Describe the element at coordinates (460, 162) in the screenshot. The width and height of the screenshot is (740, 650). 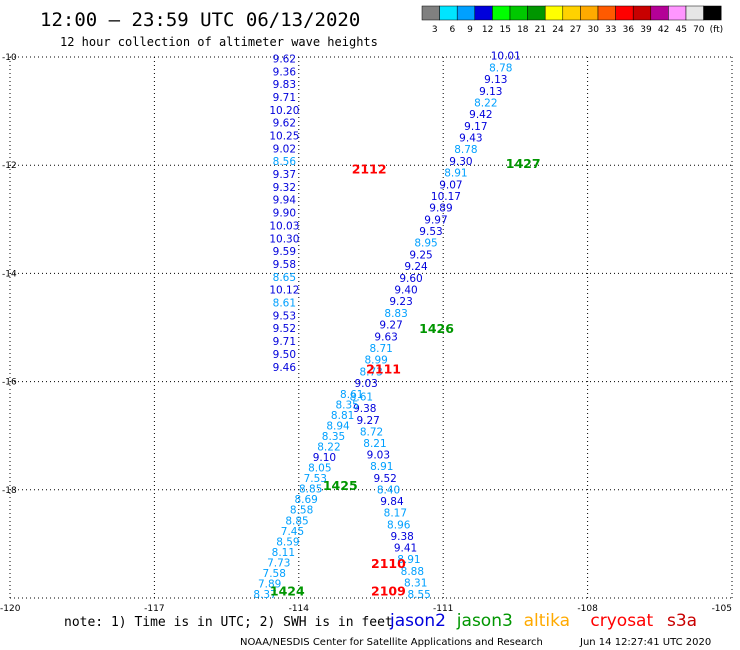
I see `wave-height-value: 9.30` at that location.